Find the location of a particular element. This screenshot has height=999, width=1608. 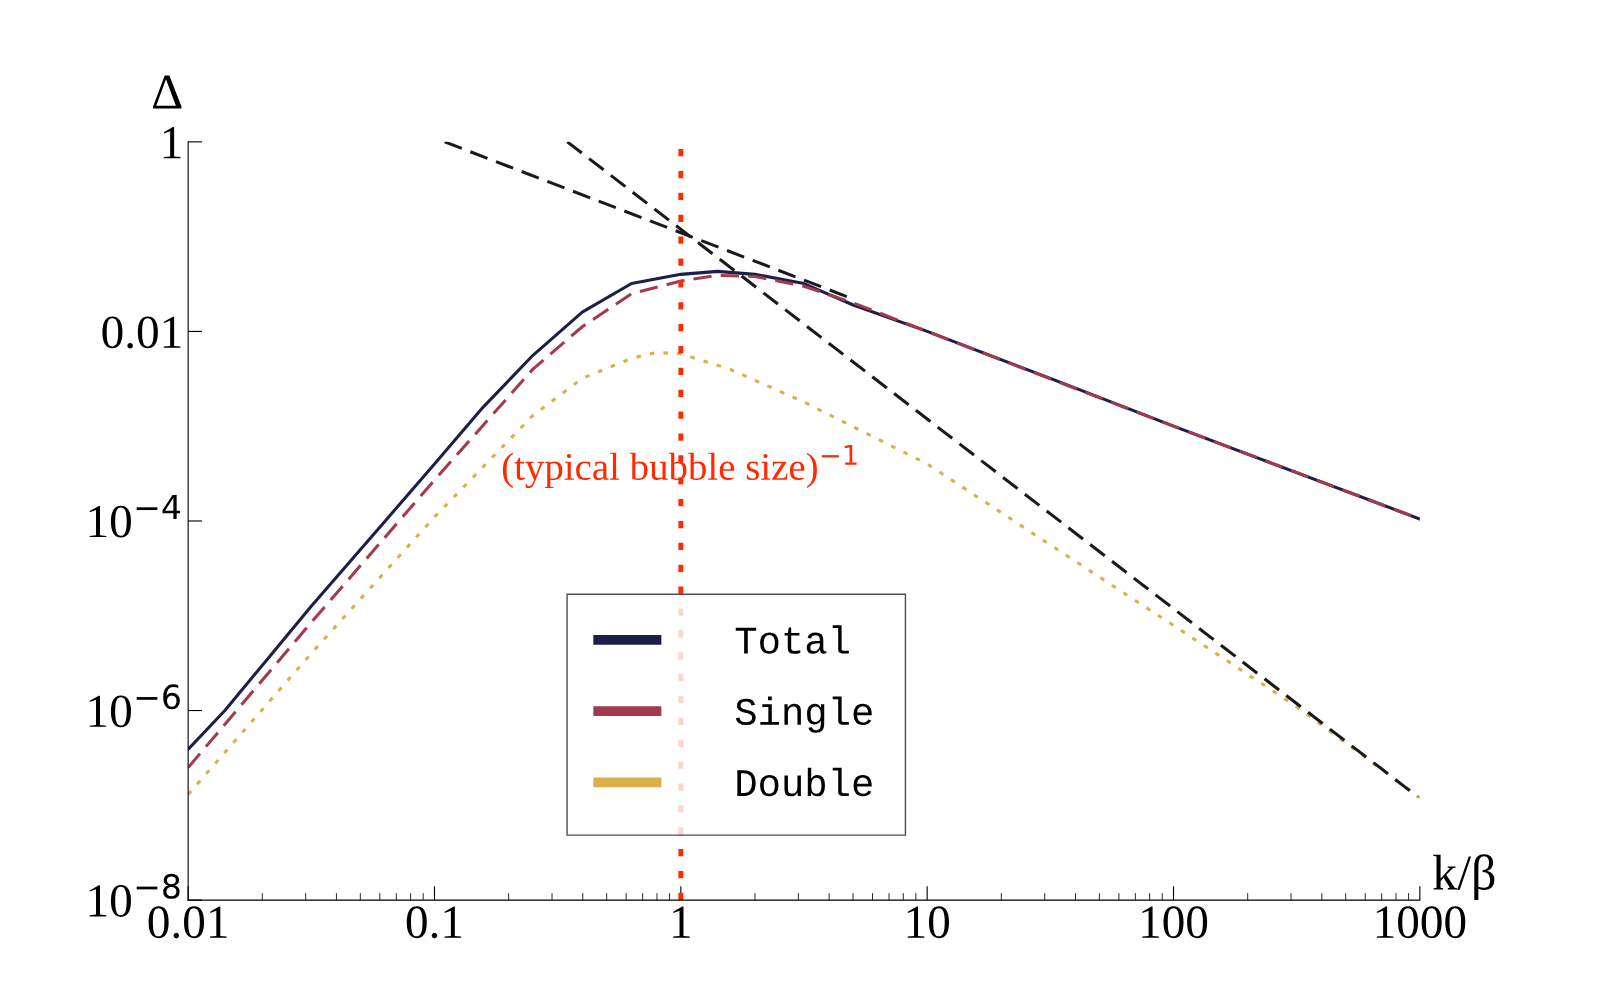

y-tick-label: 1 is located at coordinates (172, 143).